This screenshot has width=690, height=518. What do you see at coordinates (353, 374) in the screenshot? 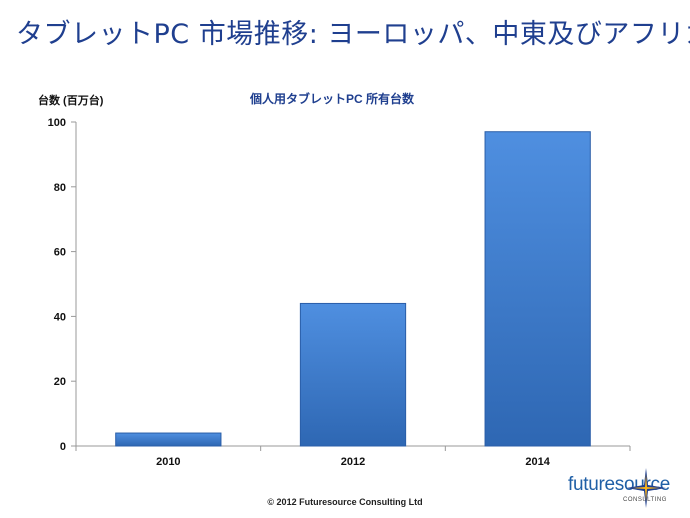
I see `bar-2012` at bounding box center [353, 374].